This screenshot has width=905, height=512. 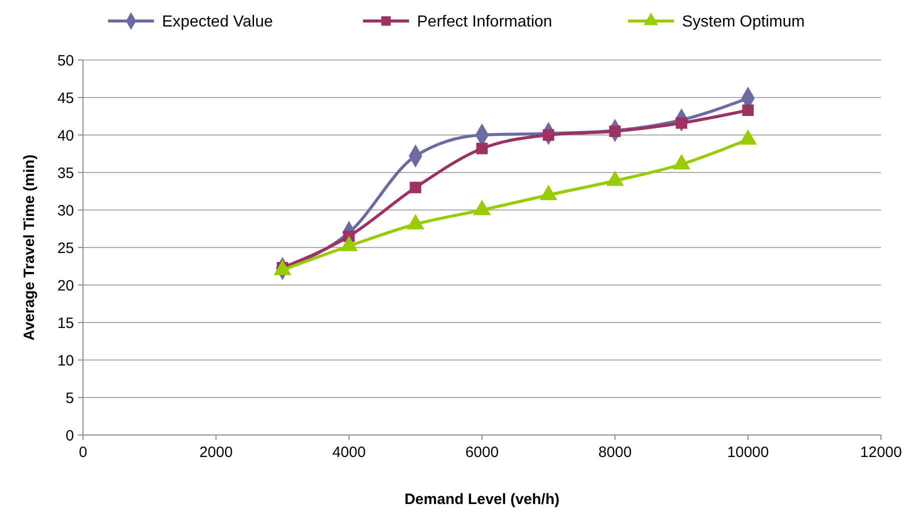 What do you see at coordinates (65, 285) in the screenshot?
I see `y-tick-label: 20` at bounding box center [65, 285].